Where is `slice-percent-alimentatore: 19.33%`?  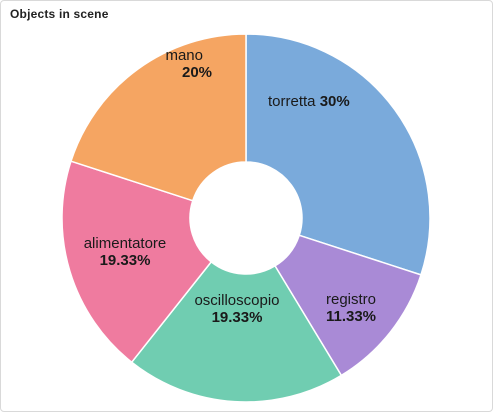
slice-percent-alimentatore: 19.33% is located at coordinates (125, 260).